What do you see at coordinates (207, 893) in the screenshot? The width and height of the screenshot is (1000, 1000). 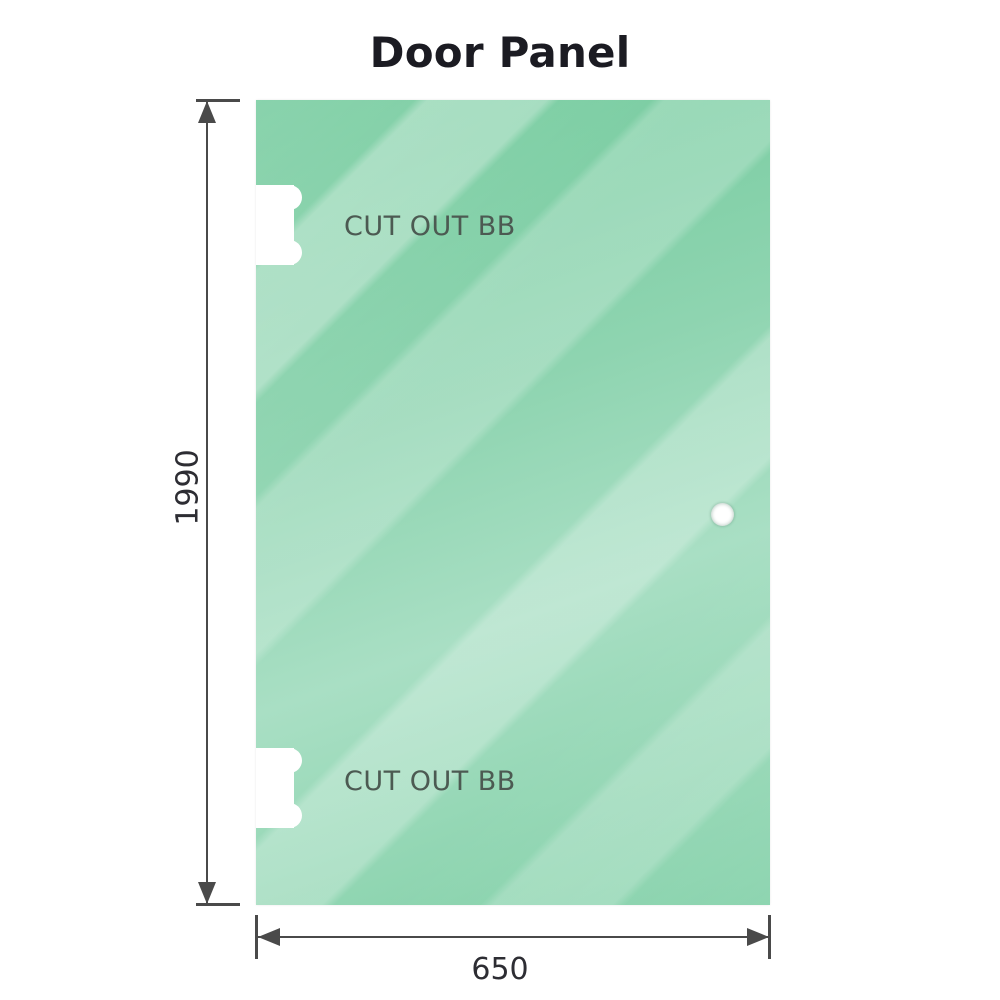 I see `arrow-down-icon` at bounding box center [207, 893].